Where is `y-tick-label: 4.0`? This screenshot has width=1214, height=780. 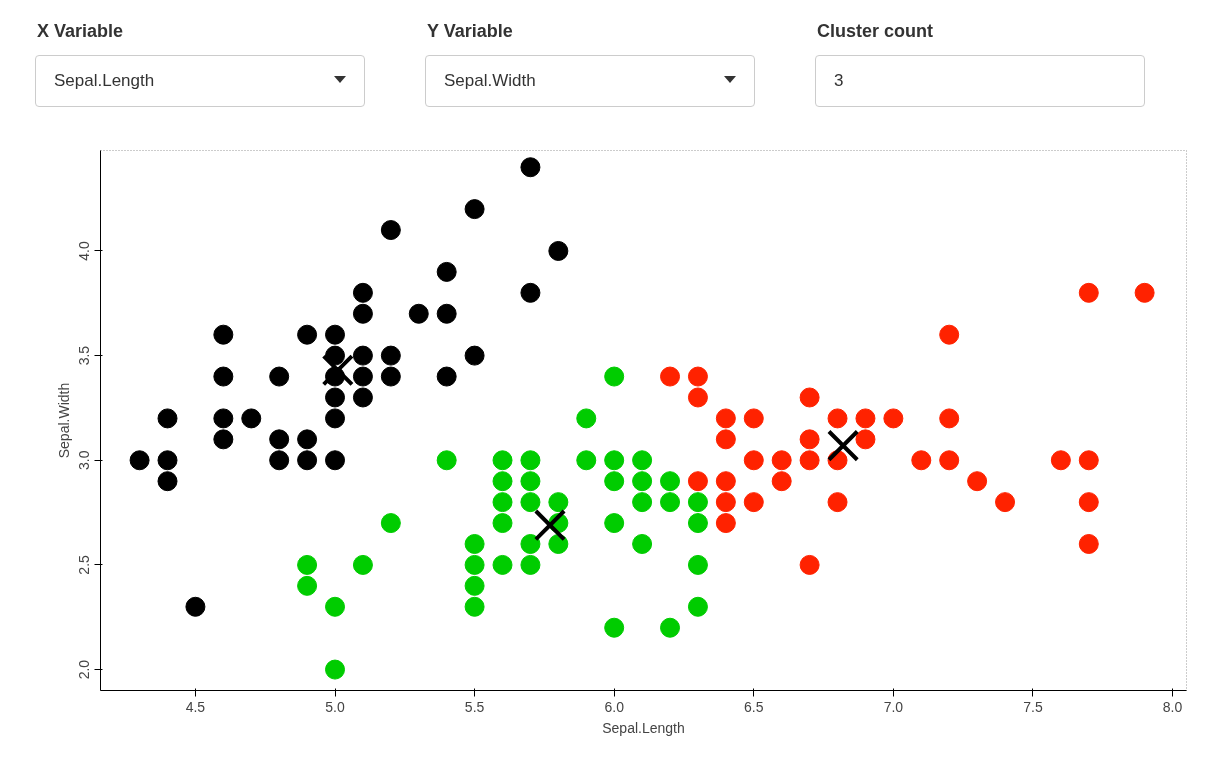 y-tick-label: 4.0 is located at coordinates (84, 251).